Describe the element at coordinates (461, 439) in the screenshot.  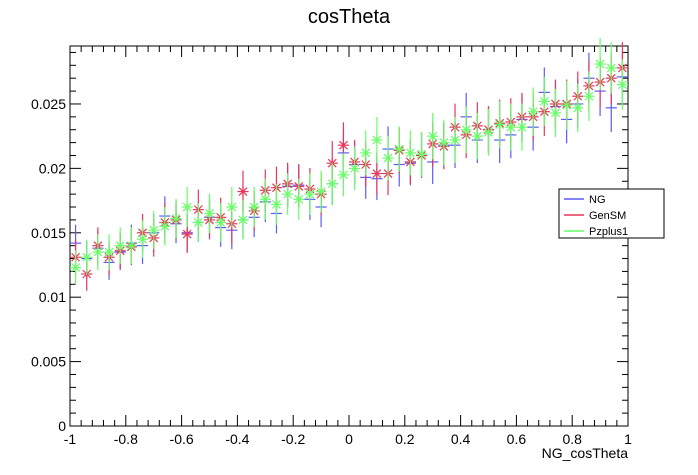
I see `x-tick-label: 0.4` at that location.